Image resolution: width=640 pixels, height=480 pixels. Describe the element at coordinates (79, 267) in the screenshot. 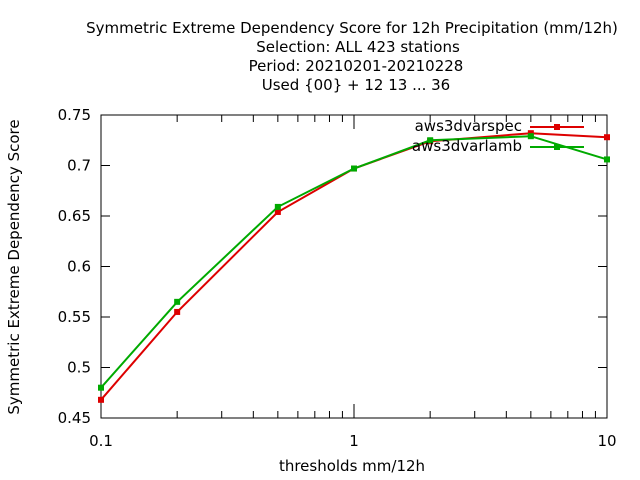

I see `y-tick-label: 0.6` at that location.